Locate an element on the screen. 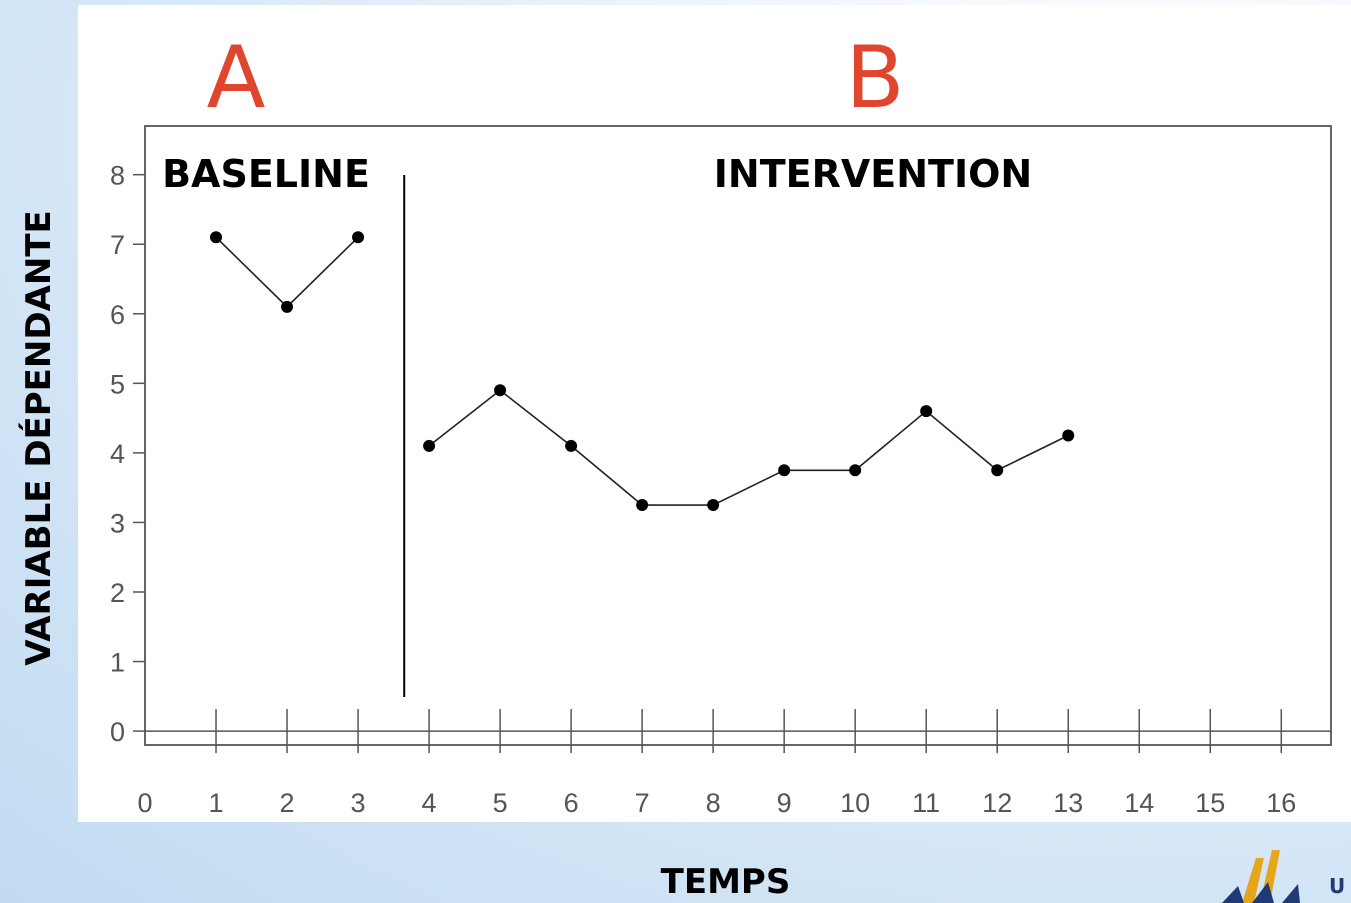 The height and width of the screenshot is (903, 1351). university-logo-icon is located at coordinates (1261, 876).